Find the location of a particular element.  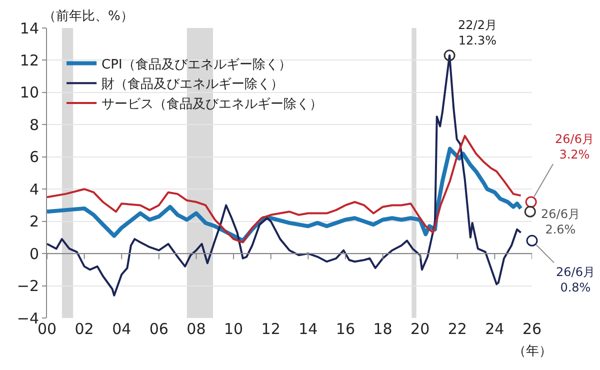

x-tick-label: 10 is located at coordinates (234, 329).